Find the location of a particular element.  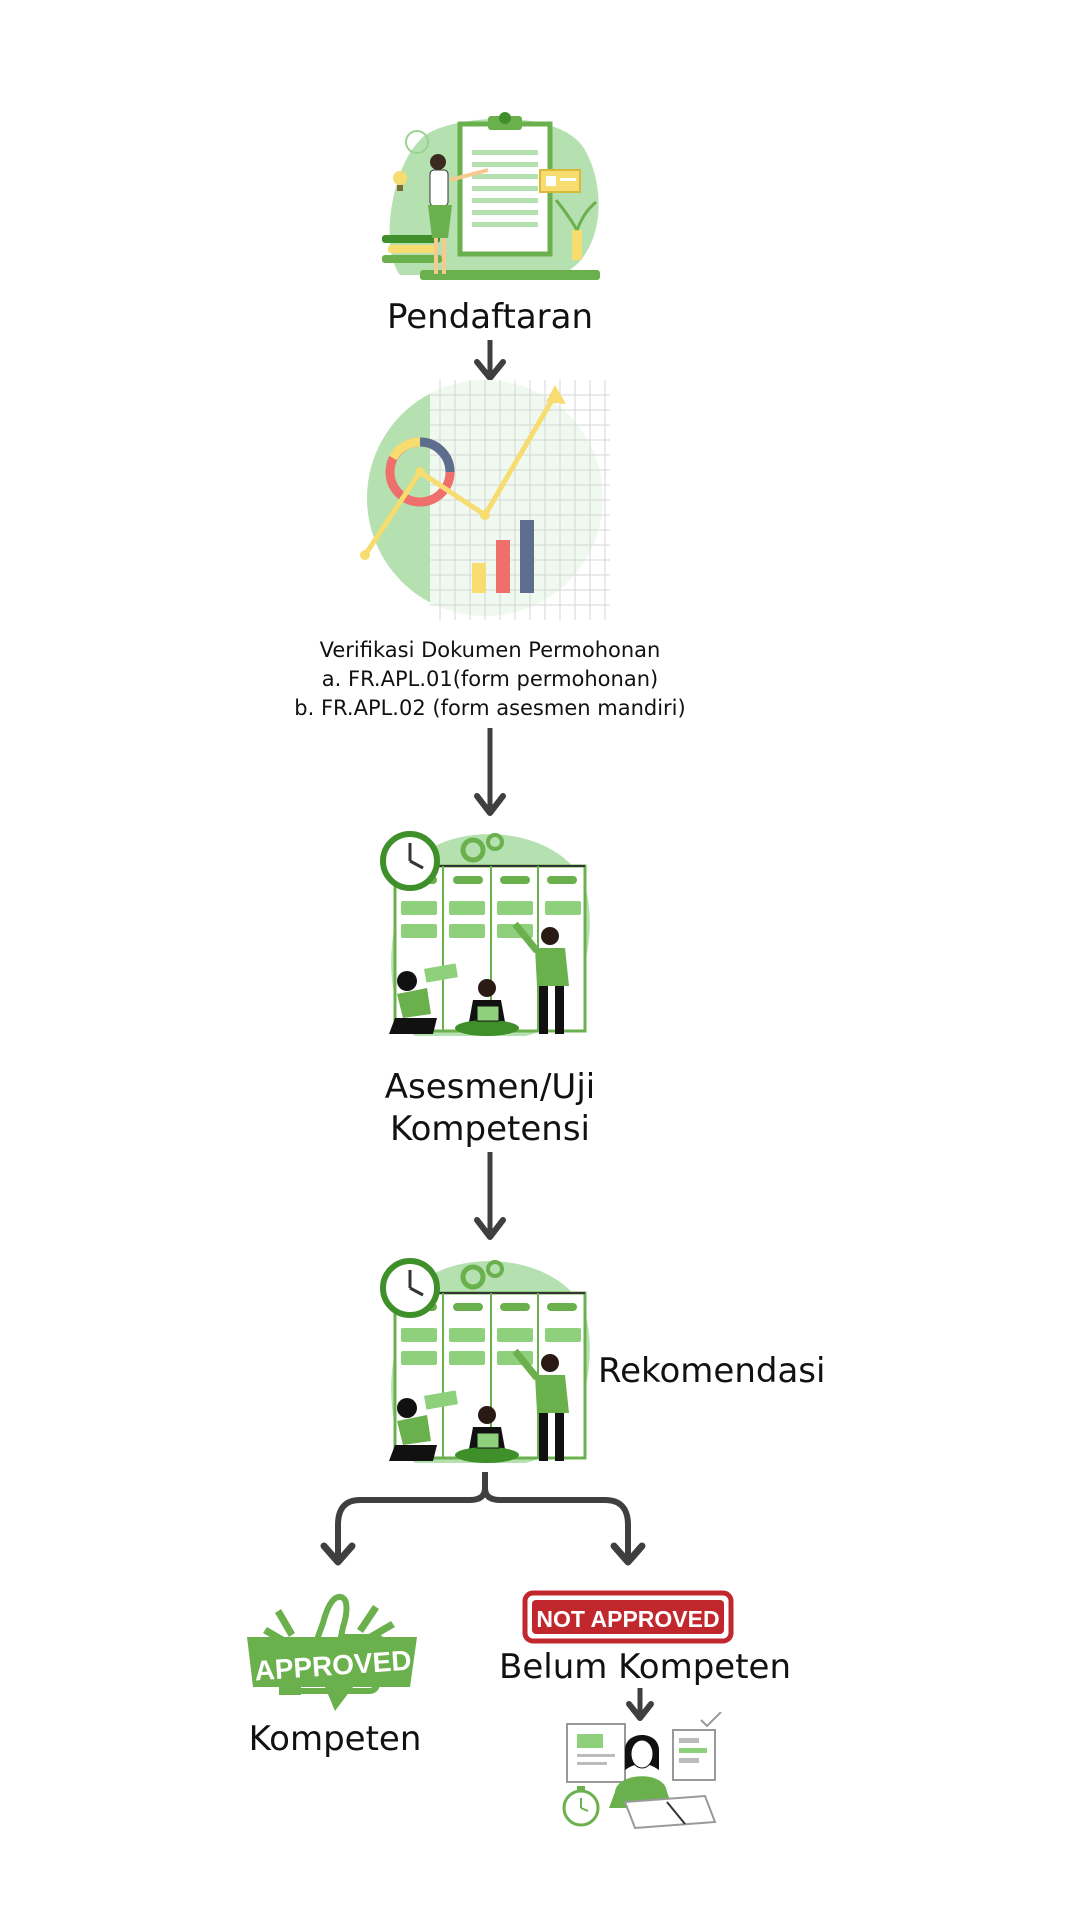

recommendation-illustration is located at coordinates (487, 1363).